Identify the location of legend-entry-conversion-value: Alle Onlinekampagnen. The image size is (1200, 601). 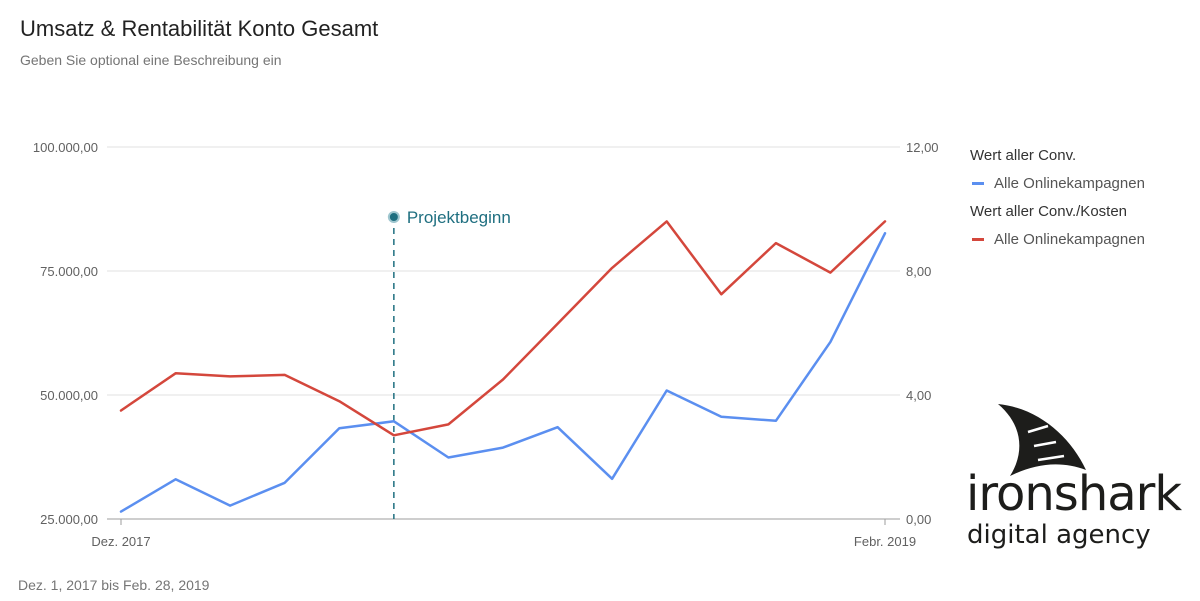
(1057, 187).